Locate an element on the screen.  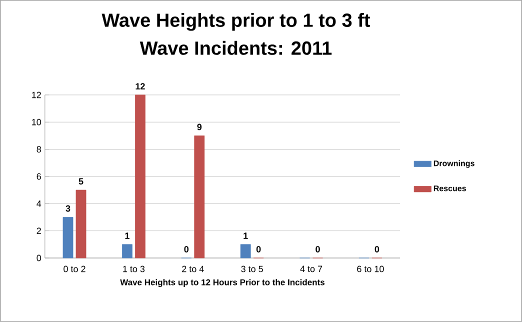
y-tick-label: 8 is located at coordinates (38, 149).